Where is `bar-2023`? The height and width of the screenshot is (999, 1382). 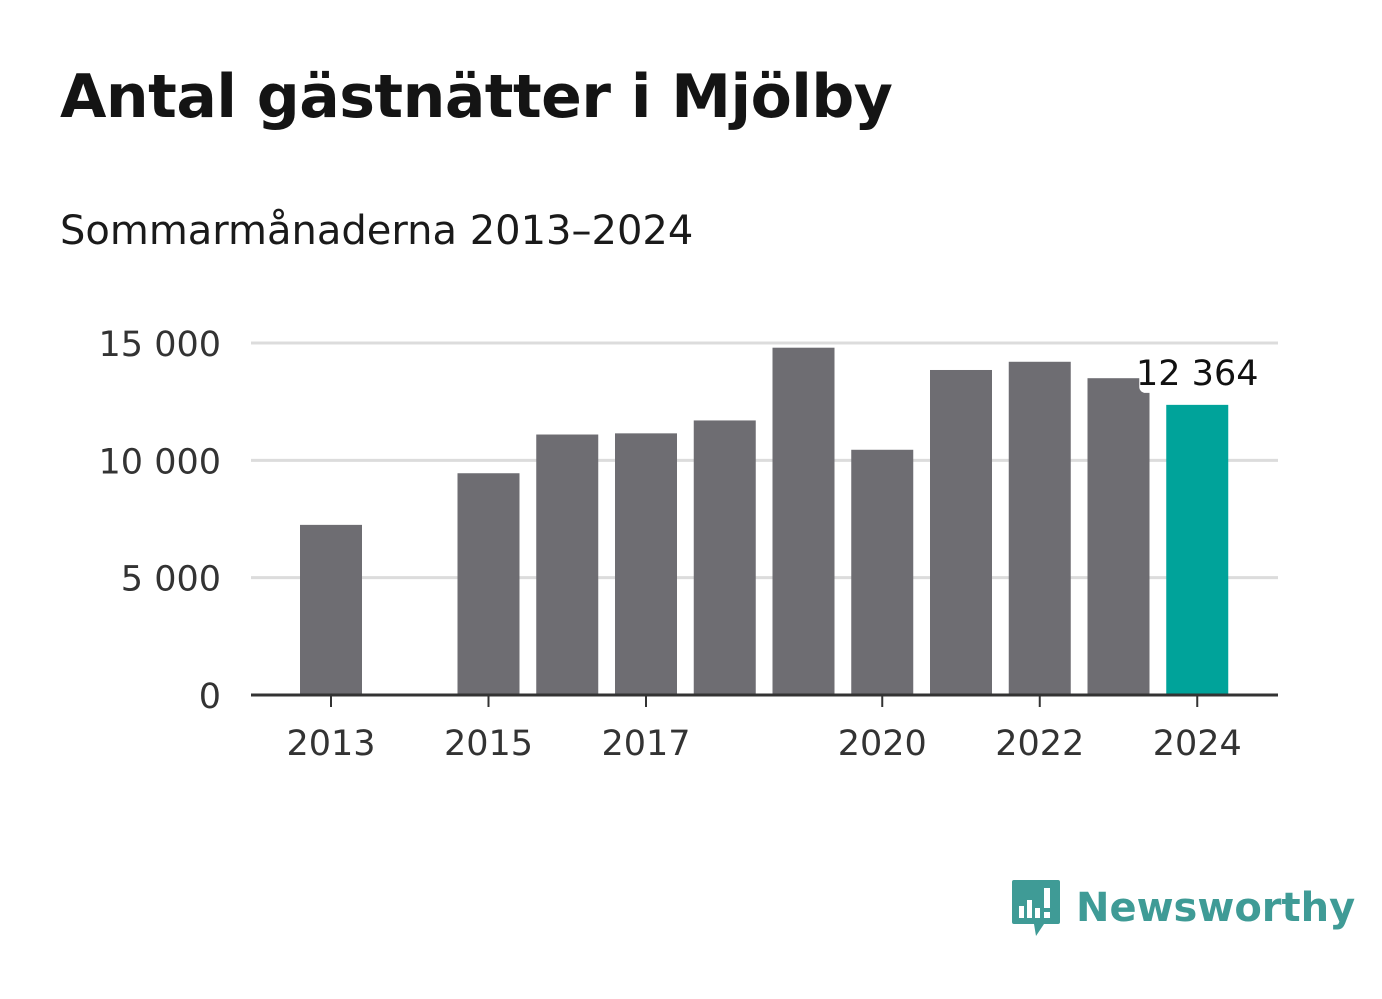
bar-2023 is located at coordinates (1118, 536).